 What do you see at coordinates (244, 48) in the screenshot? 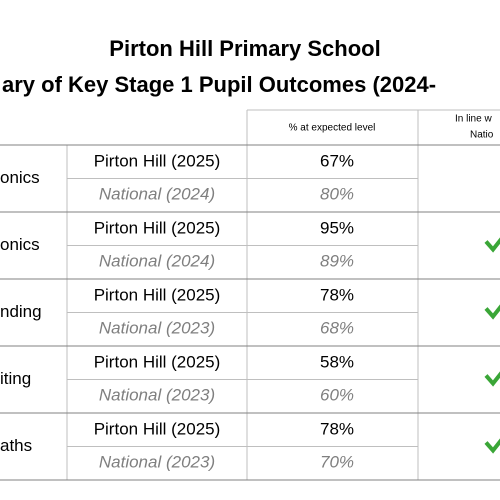
I see `title: Pirton Hill Primary School` at bounding box center [244, 48].